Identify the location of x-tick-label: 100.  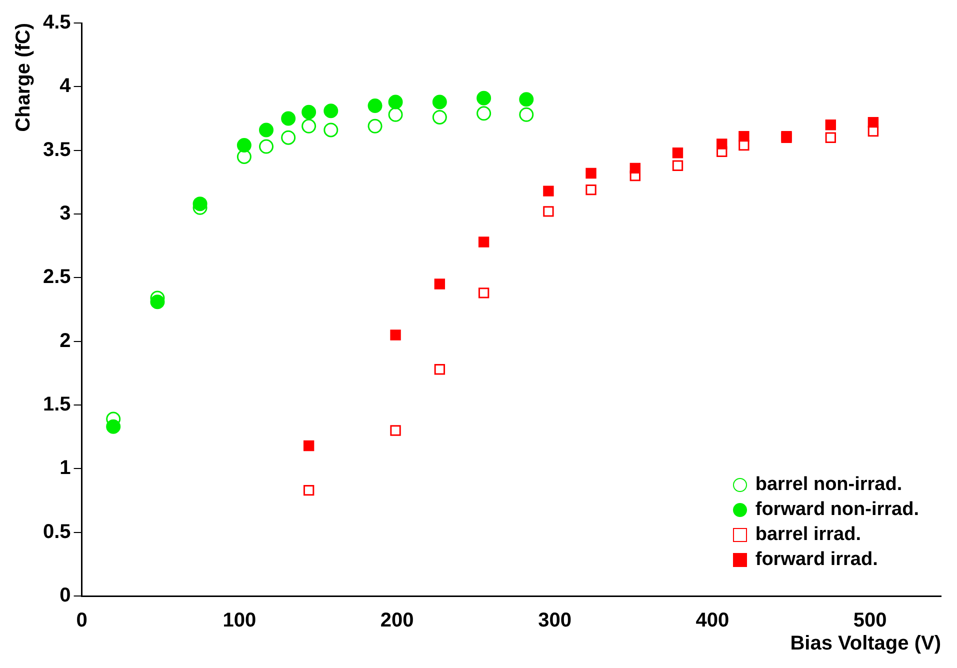
(239, 621).